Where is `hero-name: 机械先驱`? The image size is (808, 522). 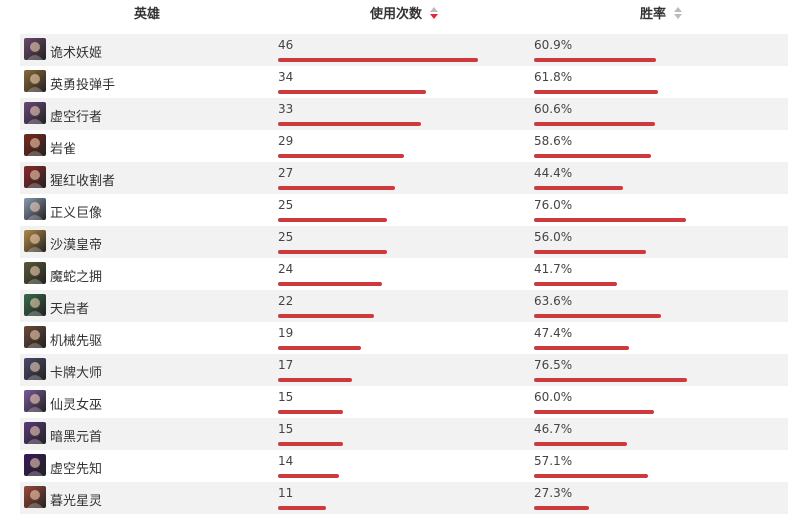
hero-name: 机械先驱 is located at coordinates (76, 341).